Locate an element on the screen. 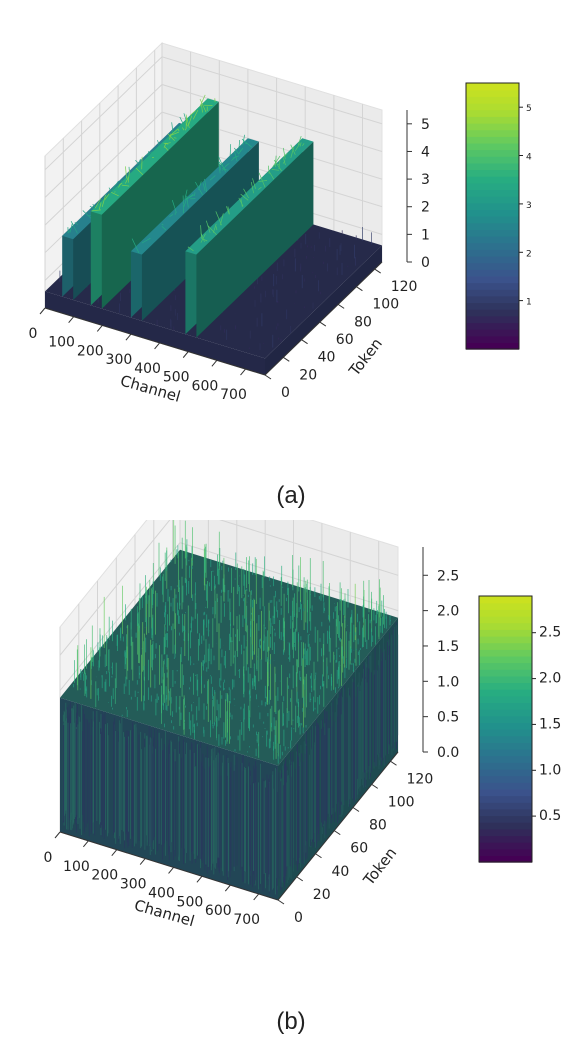 This screenshot has width=582, height=1047. x-tick-label: 300 is located at coordinates (119, 360).